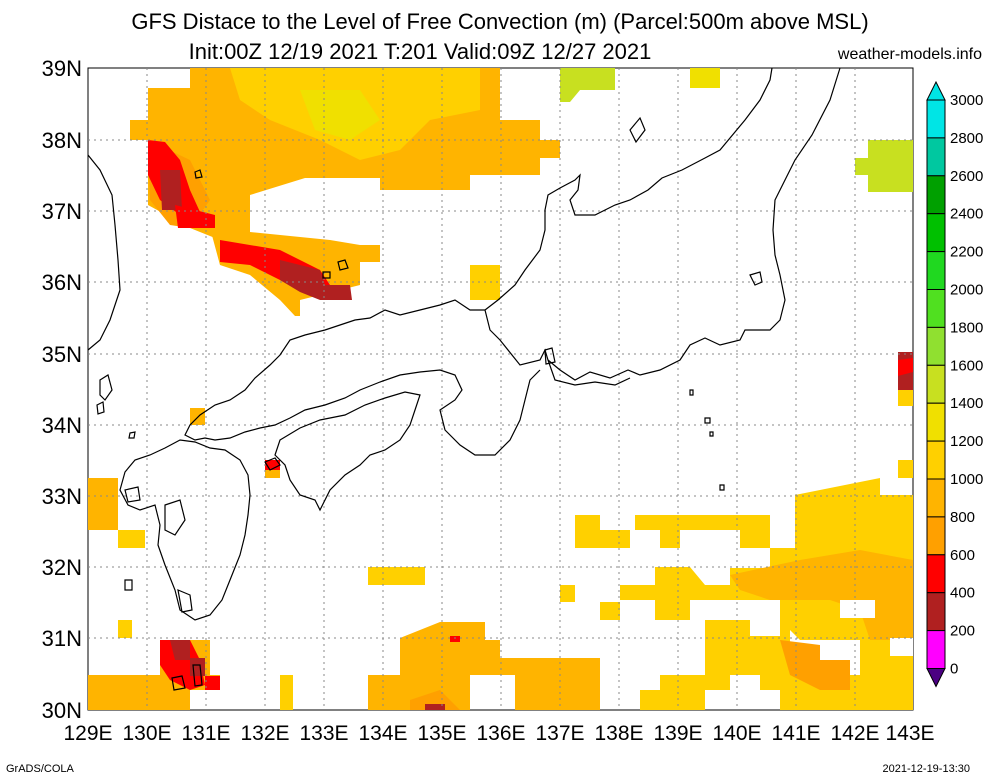 Image resolution: width=1000 pixels, height=779 pixels. Describe the element at coordinates (62, 710) in the screenshot. I see `lat-label: 30N` at that location.